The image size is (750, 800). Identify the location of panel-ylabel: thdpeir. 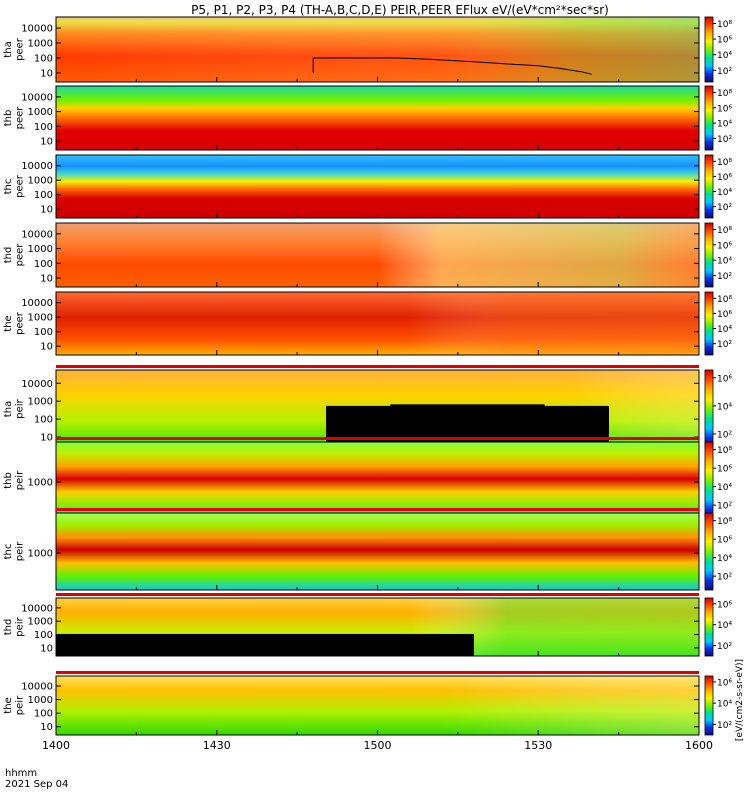
(14, 626).